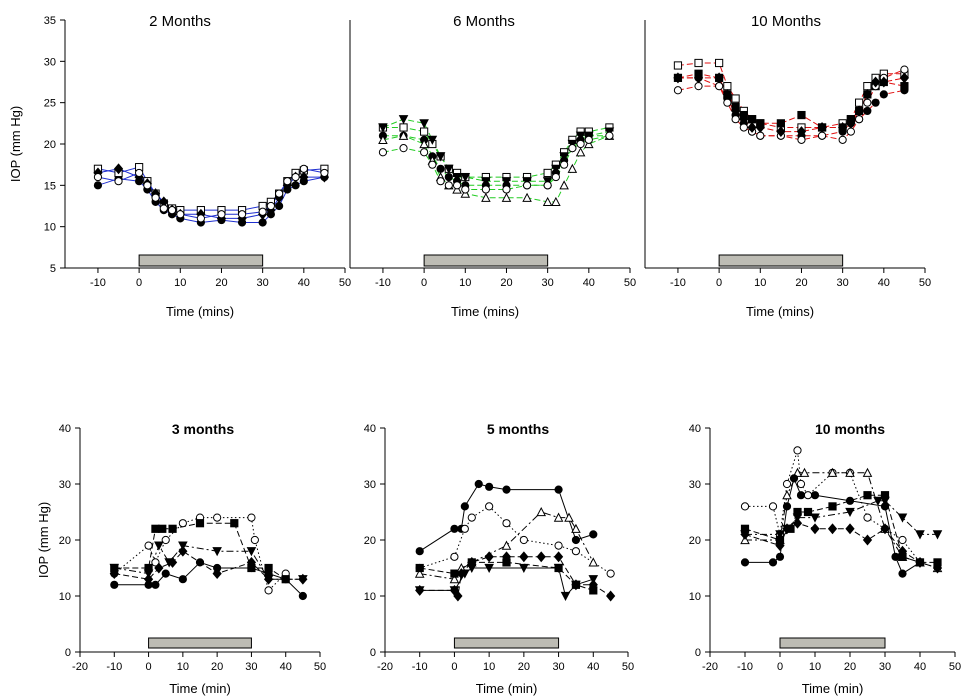  I want to click on x-tick-label: 30, so click(558, 667).